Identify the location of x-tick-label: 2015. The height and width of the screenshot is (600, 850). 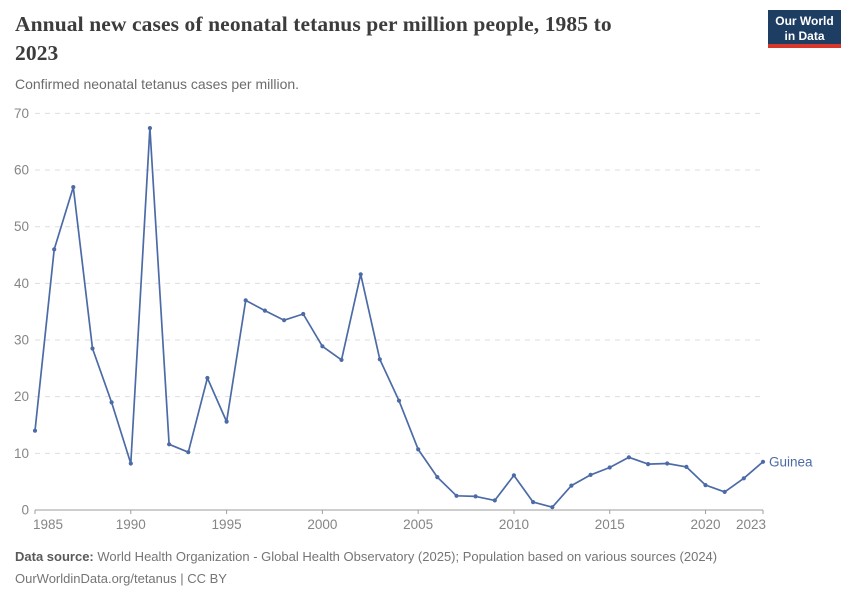
(610, 524).